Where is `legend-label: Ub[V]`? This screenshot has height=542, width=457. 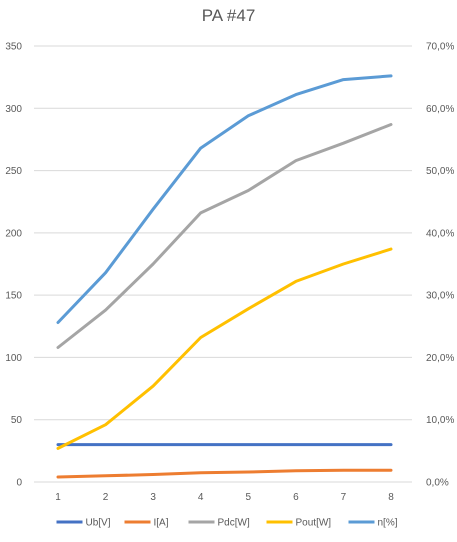 legend-label: Ub[V] is located at coordinates (98, 523).